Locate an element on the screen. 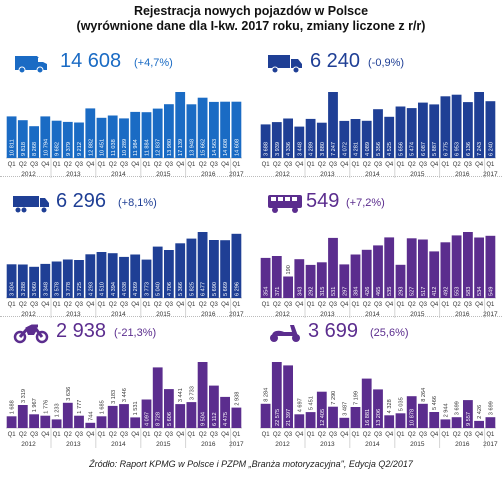  data-label: 5 825 is located at coordinates (192, 289).